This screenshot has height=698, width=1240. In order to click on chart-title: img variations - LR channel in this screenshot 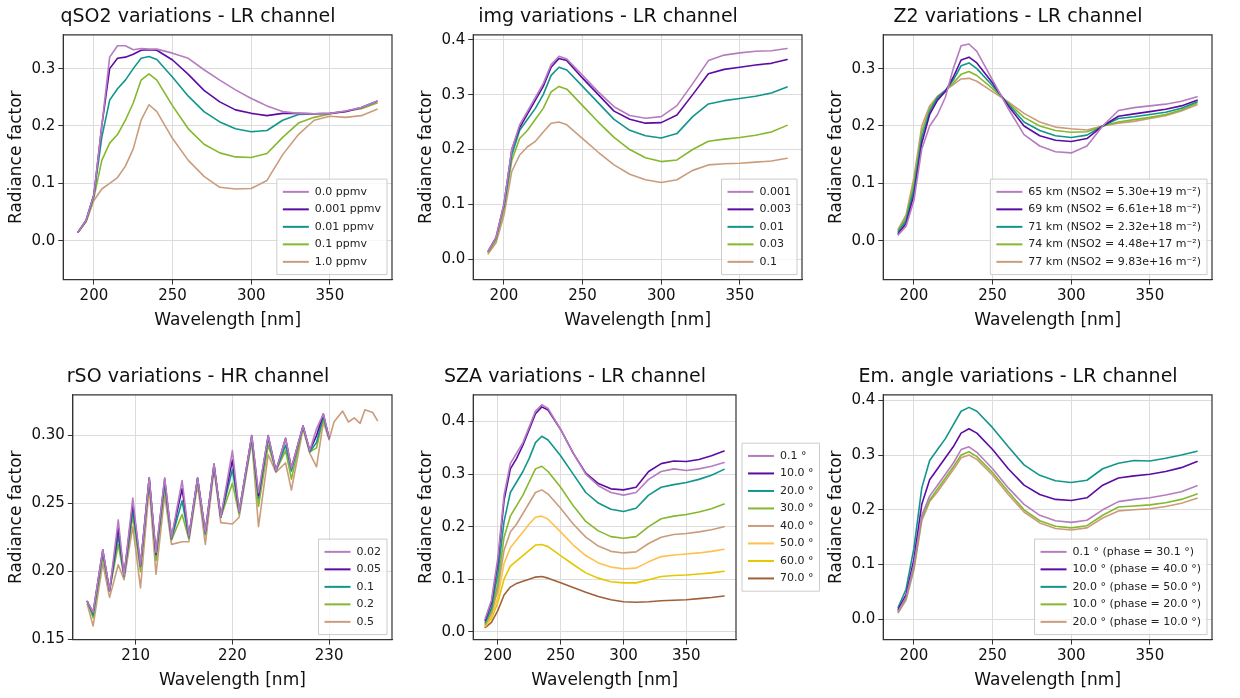, I will do `click(608, 15)`.